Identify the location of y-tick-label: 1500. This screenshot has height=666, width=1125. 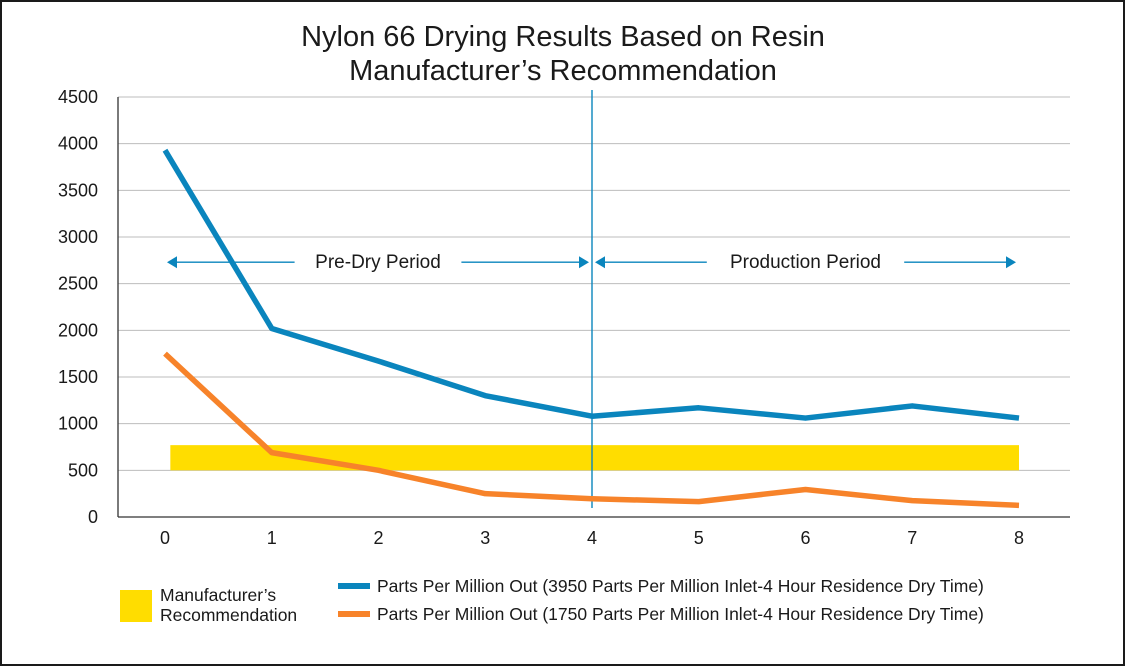
(78, 377).